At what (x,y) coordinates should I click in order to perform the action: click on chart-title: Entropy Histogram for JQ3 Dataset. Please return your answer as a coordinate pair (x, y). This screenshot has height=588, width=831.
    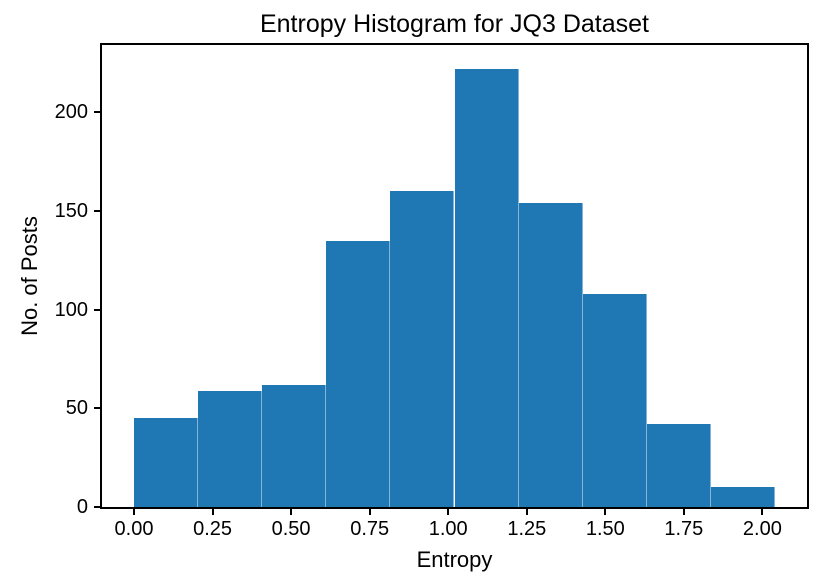
    Looking at the image, I should click on (454, 24).